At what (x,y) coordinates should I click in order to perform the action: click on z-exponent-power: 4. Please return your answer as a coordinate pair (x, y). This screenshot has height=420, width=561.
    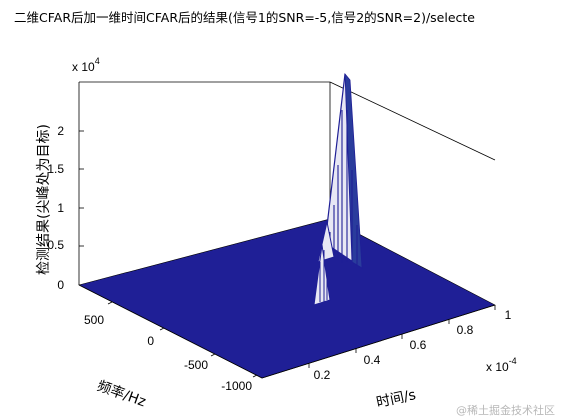
    Looking at the image, I should click on (97, 61).